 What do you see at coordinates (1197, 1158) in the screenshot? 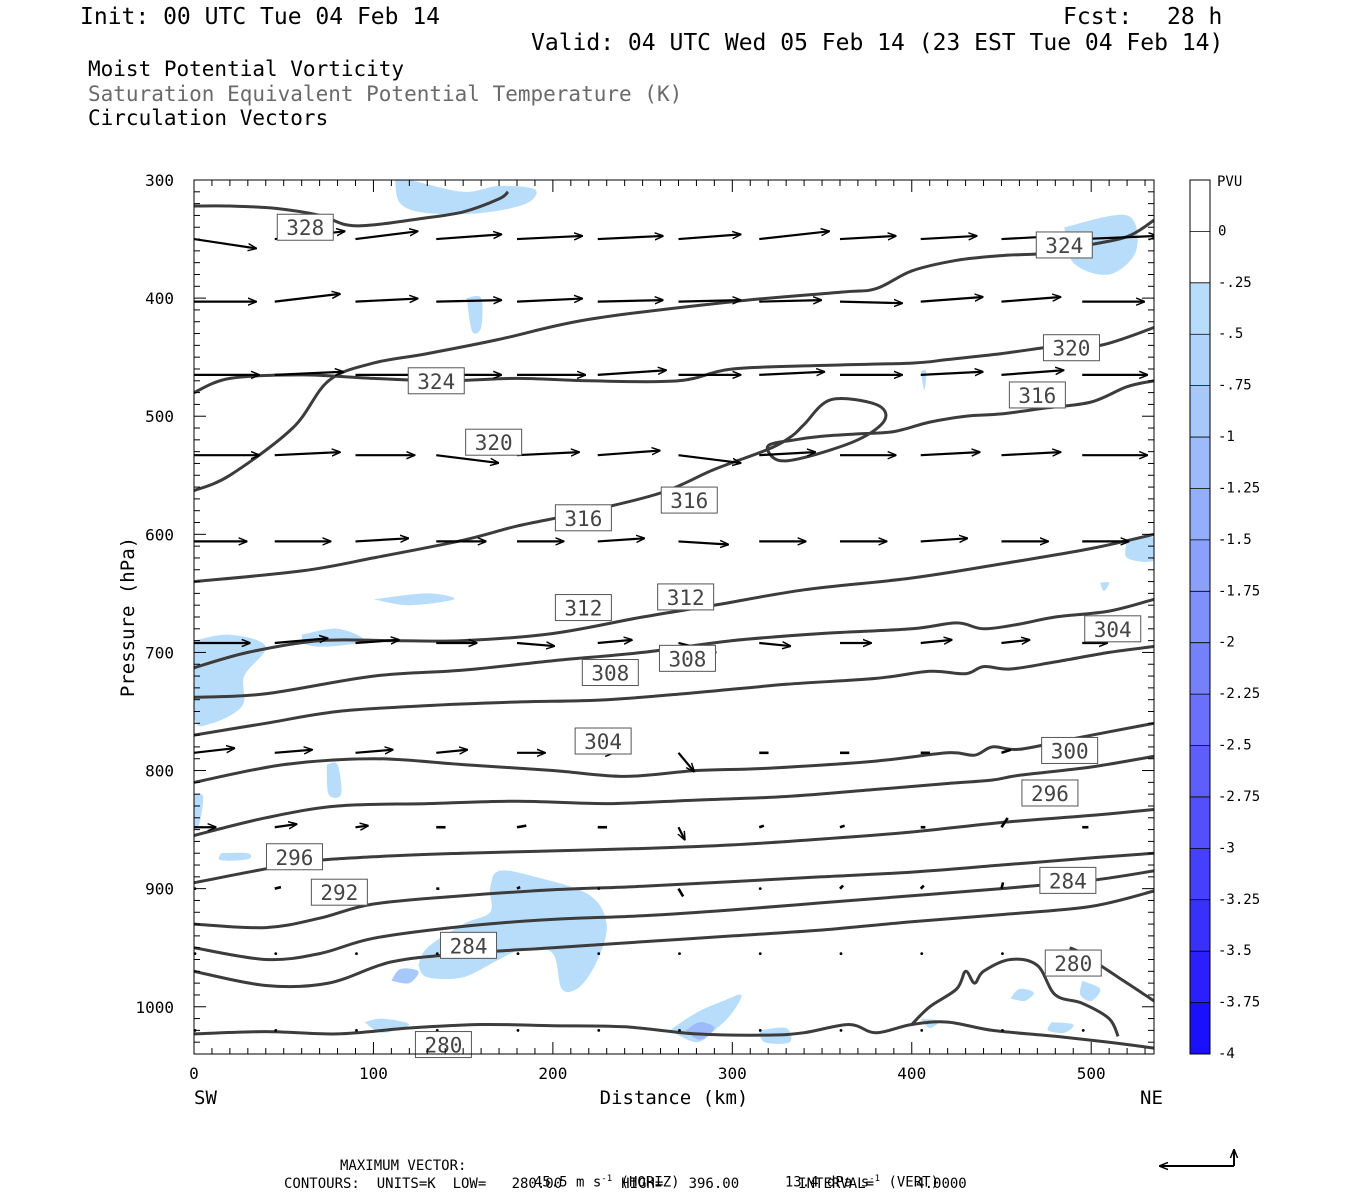
I see `reference-vector-icon` at bounding box center [1197, 1158].